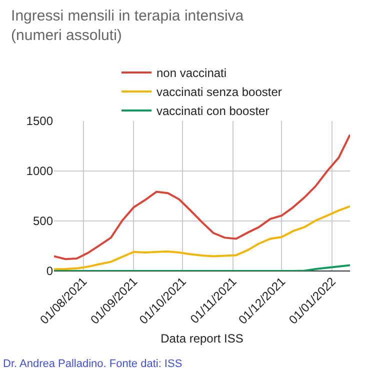 Image resolution: width=368 pixels, height=375 pixels. Describe the element at coordinates (40, 121) in the screenshot. I see `y-tick-label: 1500` at that location.